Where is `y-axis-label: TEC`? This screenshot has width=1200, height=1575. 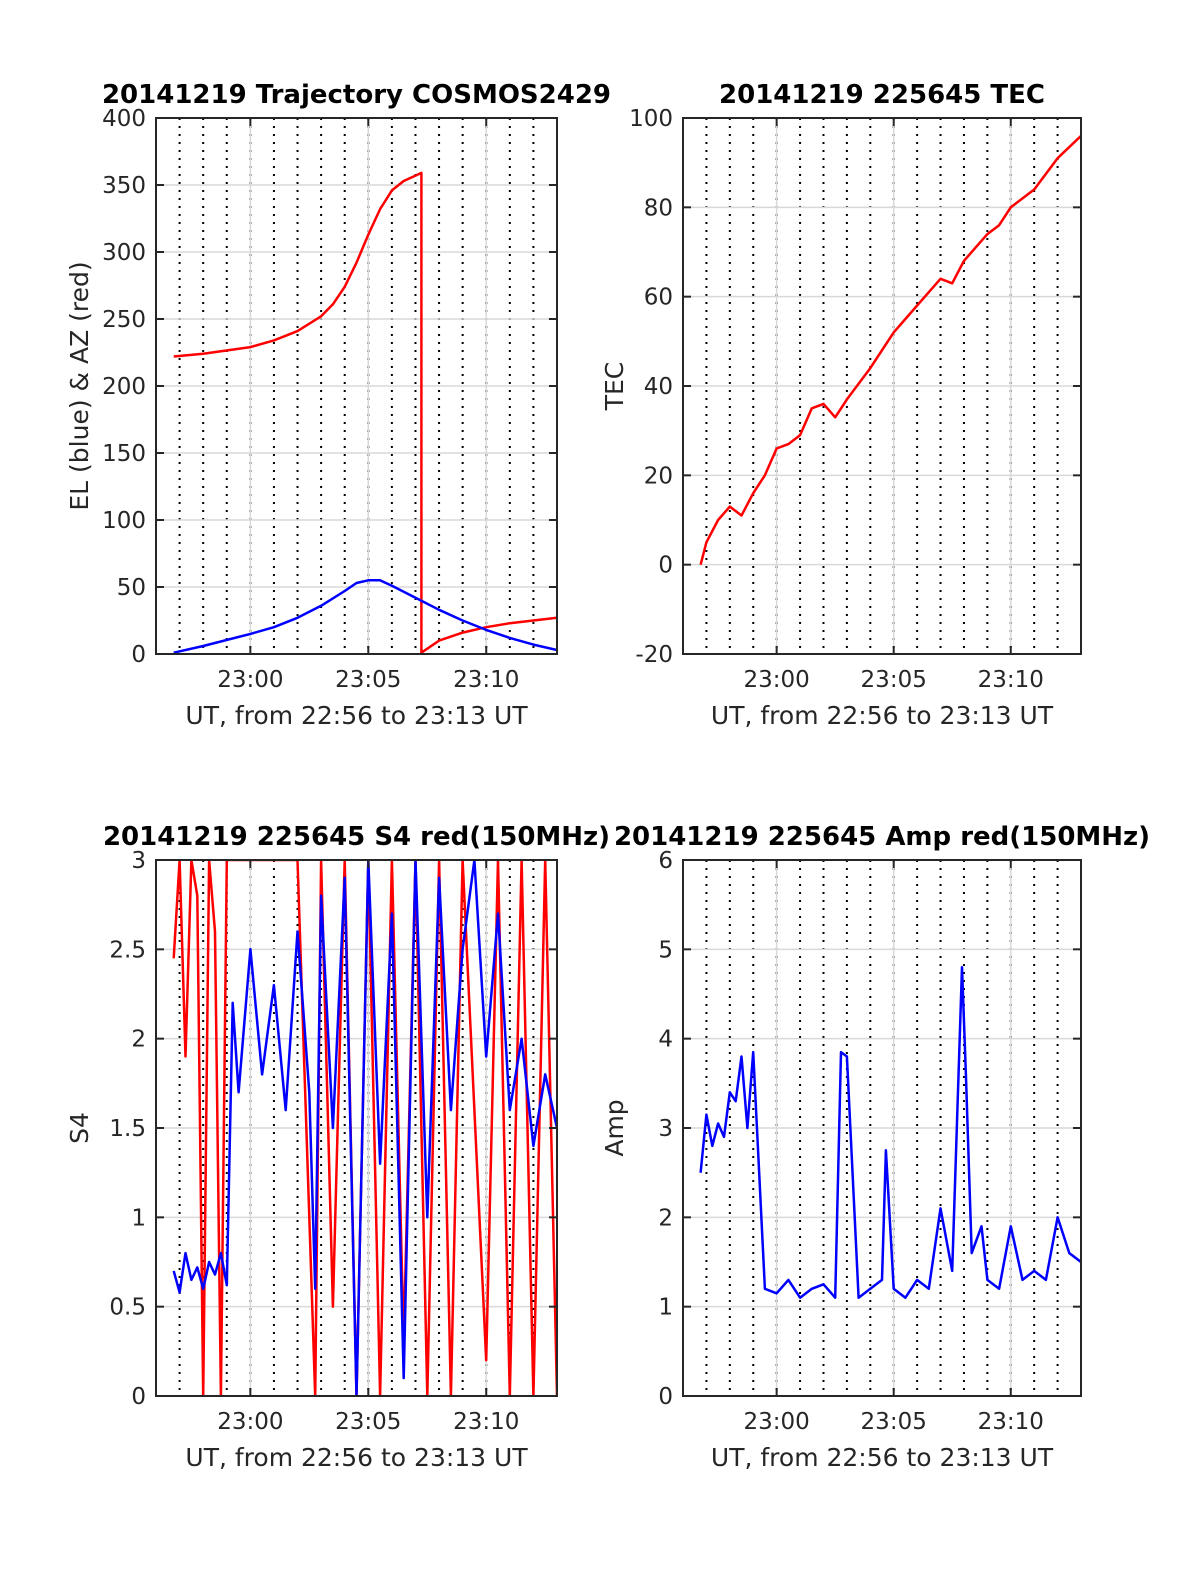
y-axis-label: TEC is located at coordinates (614, 387).